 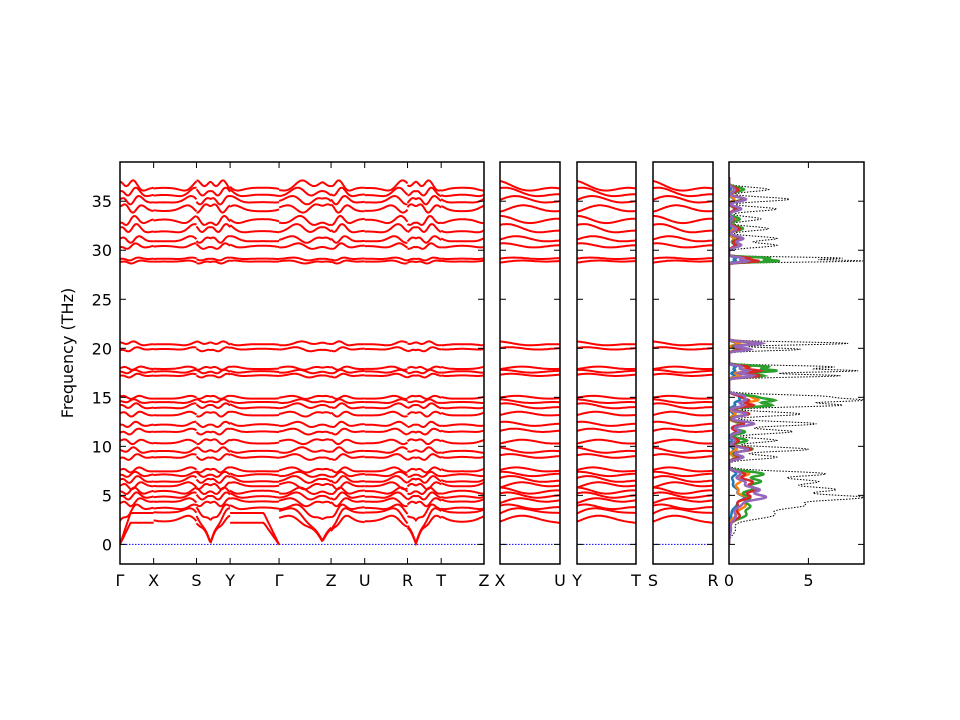 What do you see at coordinates (653, 580) in the screenshot?
I see `x-tick-label-sr-0: S` at bounding box center [653, 580].